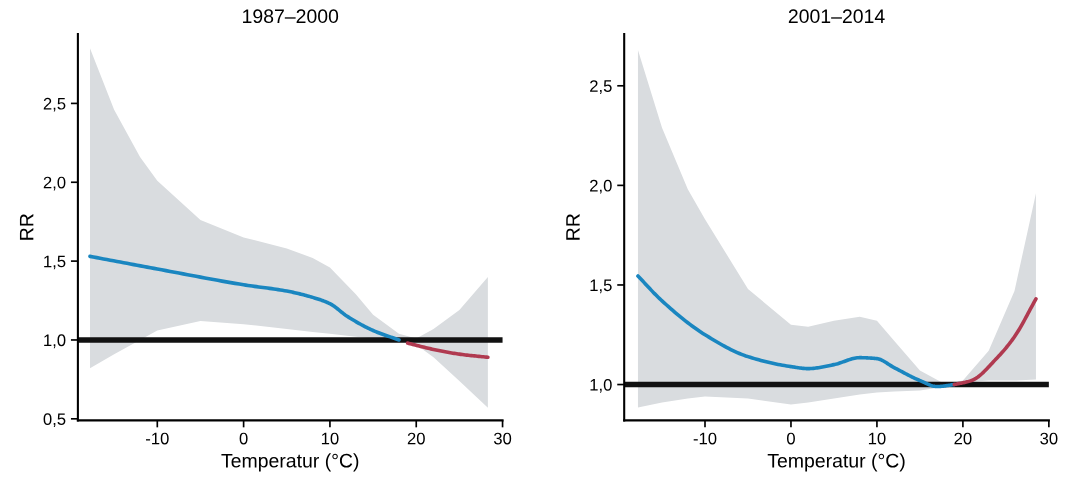 The image size is (1067, 486). Describe the element at coordinates (836, 16) in the screenshot. I see `chart-title: 2001–2014` at that location.